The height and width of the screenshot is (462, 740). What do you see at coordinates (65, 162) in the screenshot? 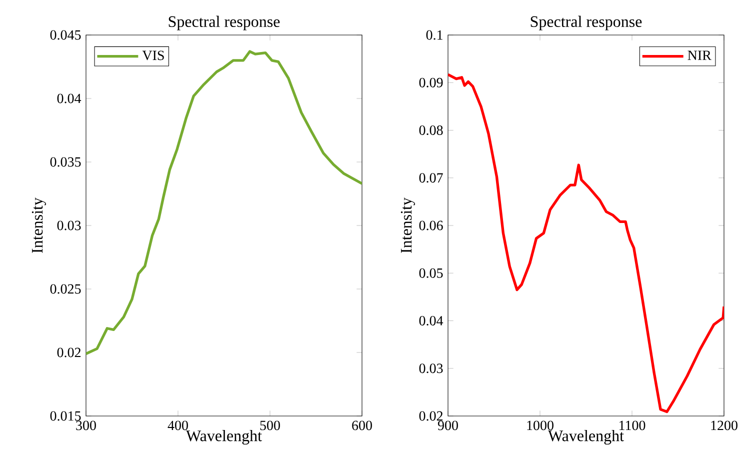
I see `y-tick-label: 0.035` at bounding box center [65, 162].